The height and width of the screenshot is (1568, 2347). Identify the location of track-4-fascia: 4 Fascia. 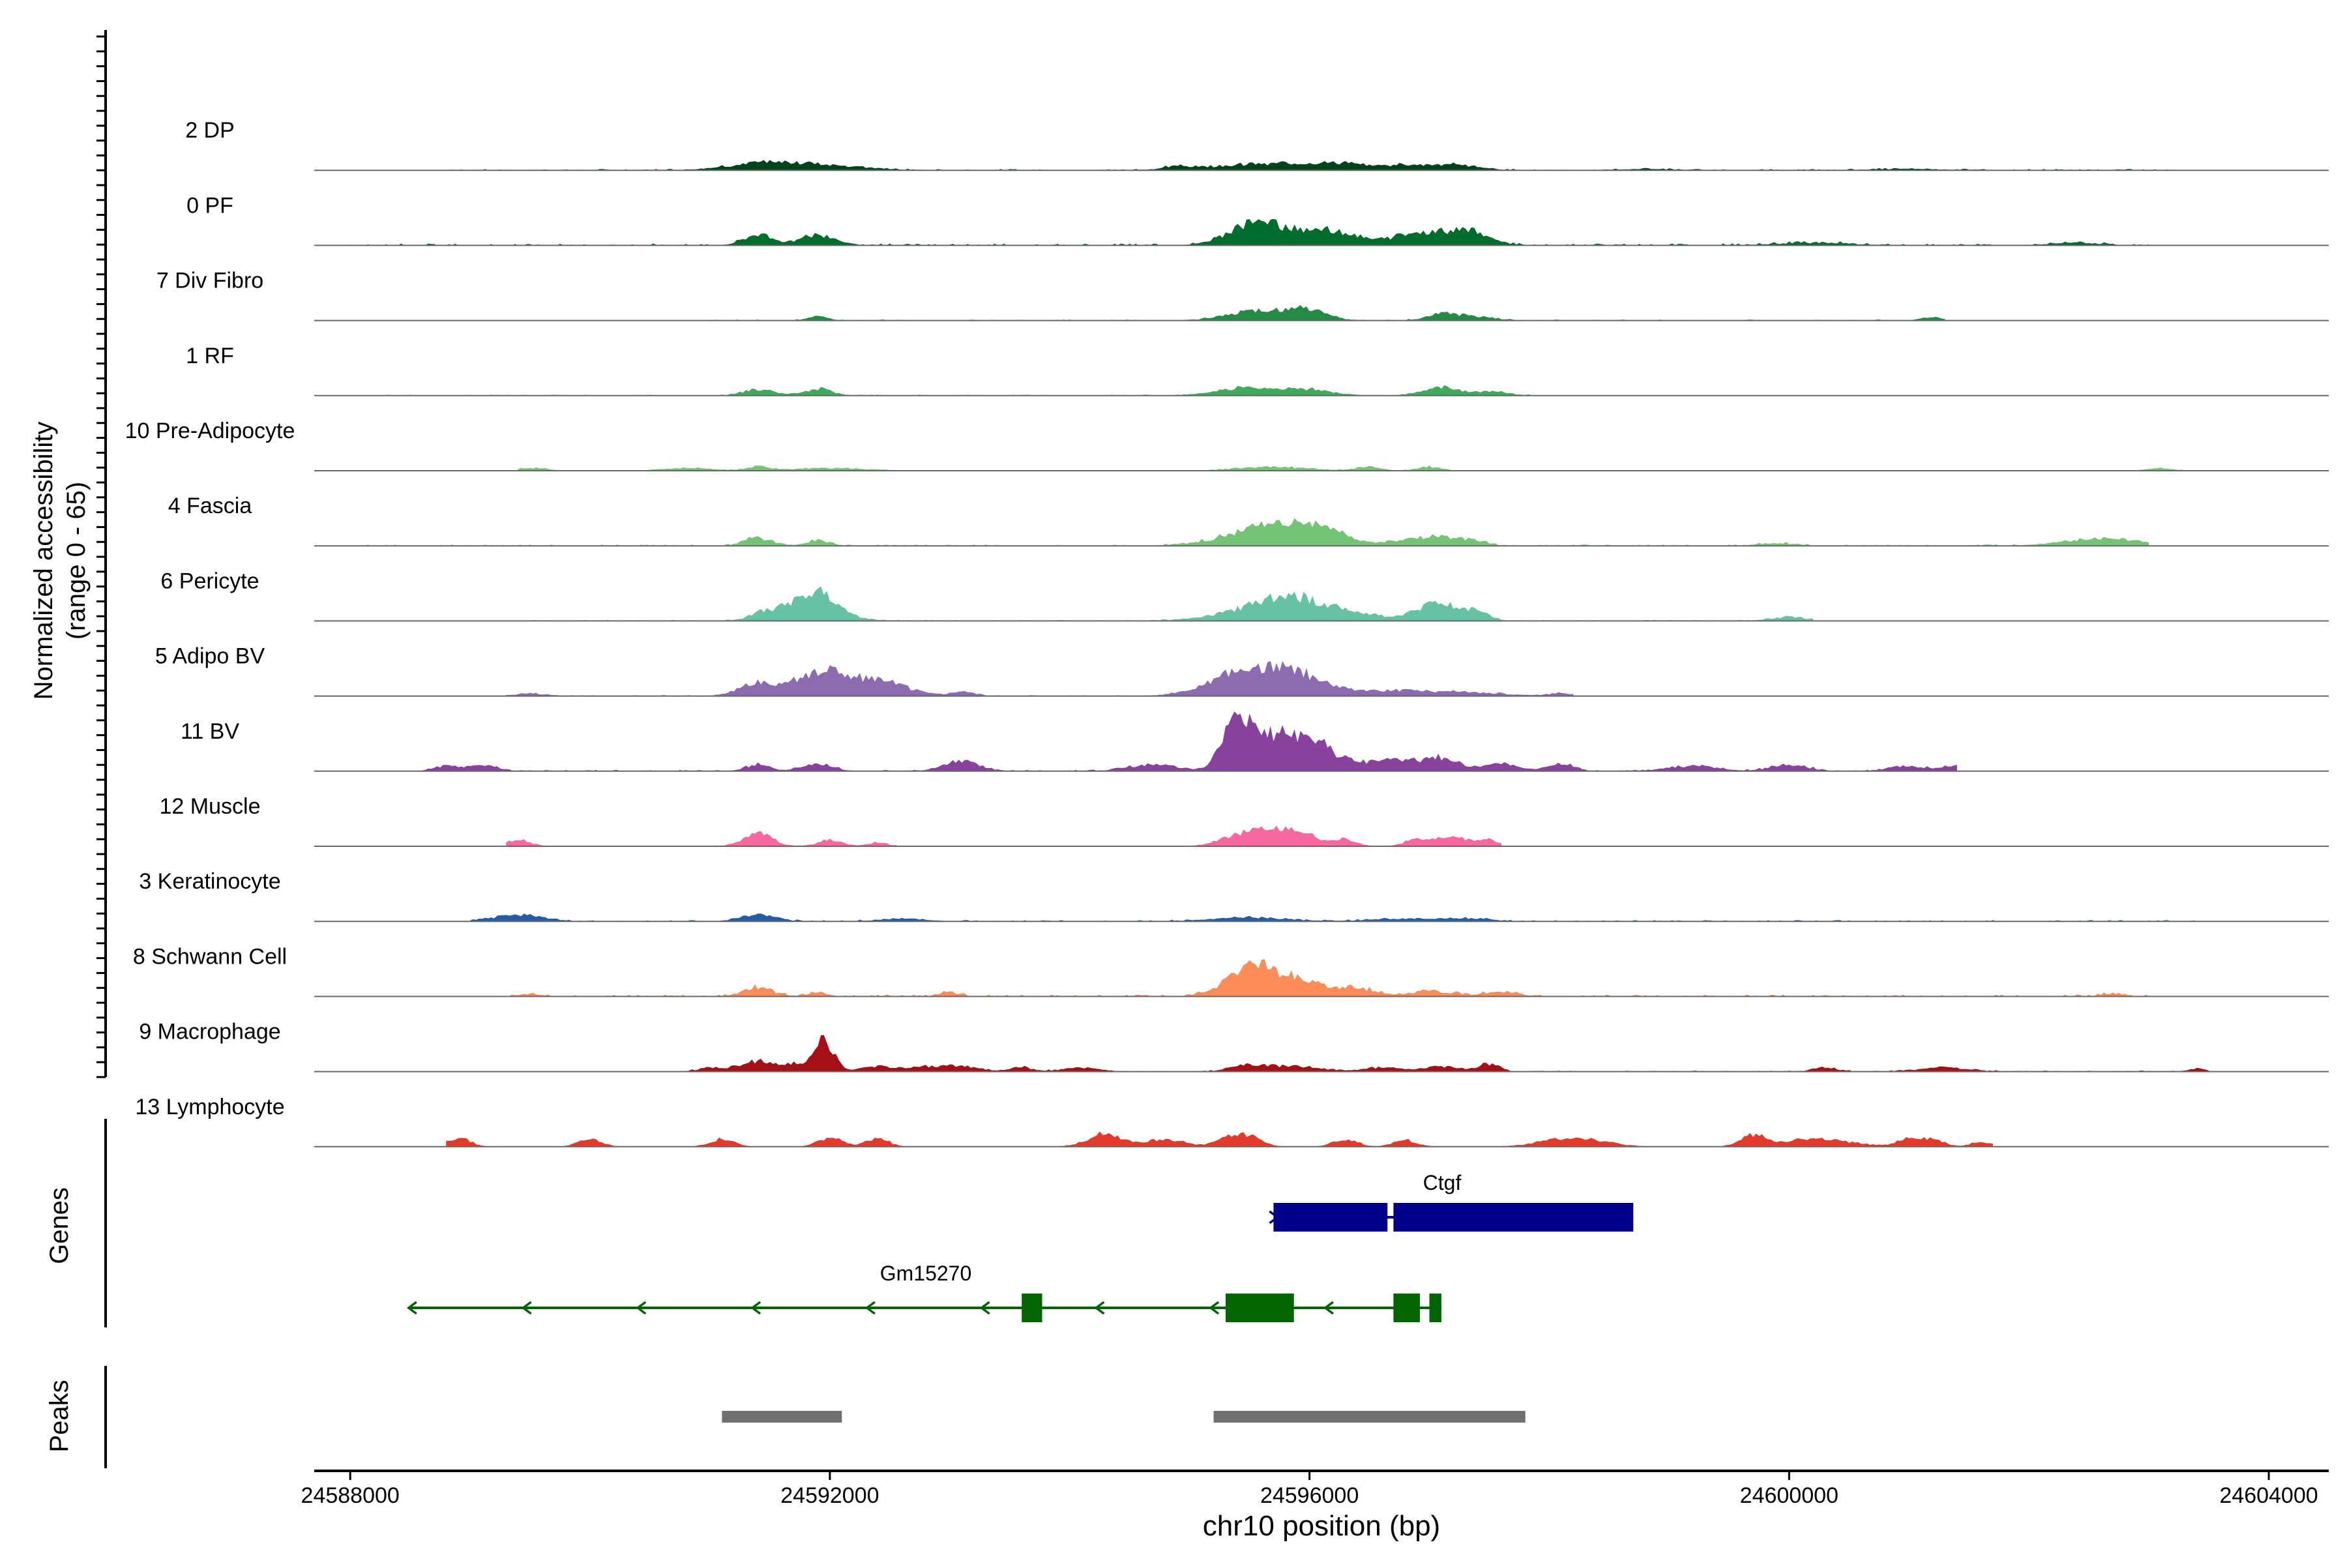
(1248, 521).